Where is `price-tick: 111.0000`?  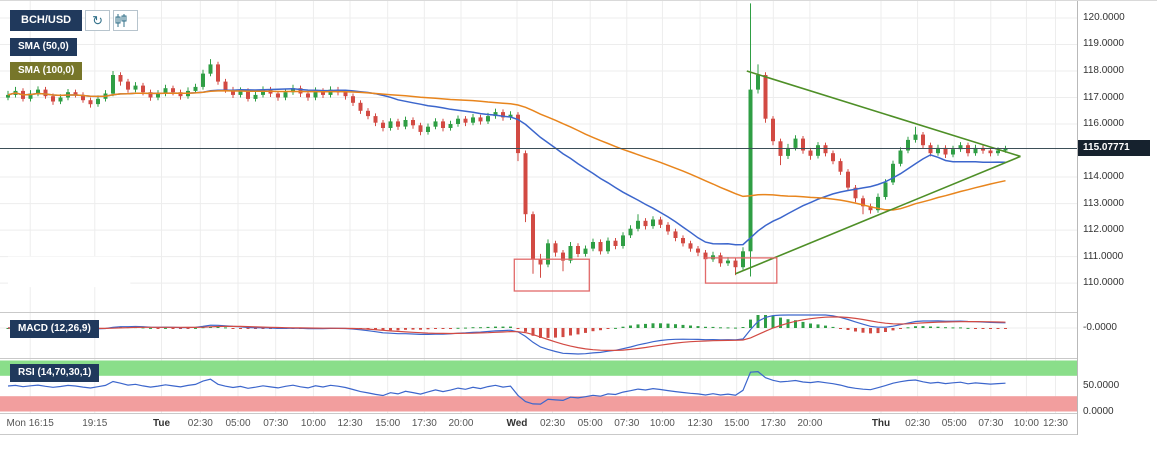
price-tick: 111.0000 is located at coordinates (1103, 256).